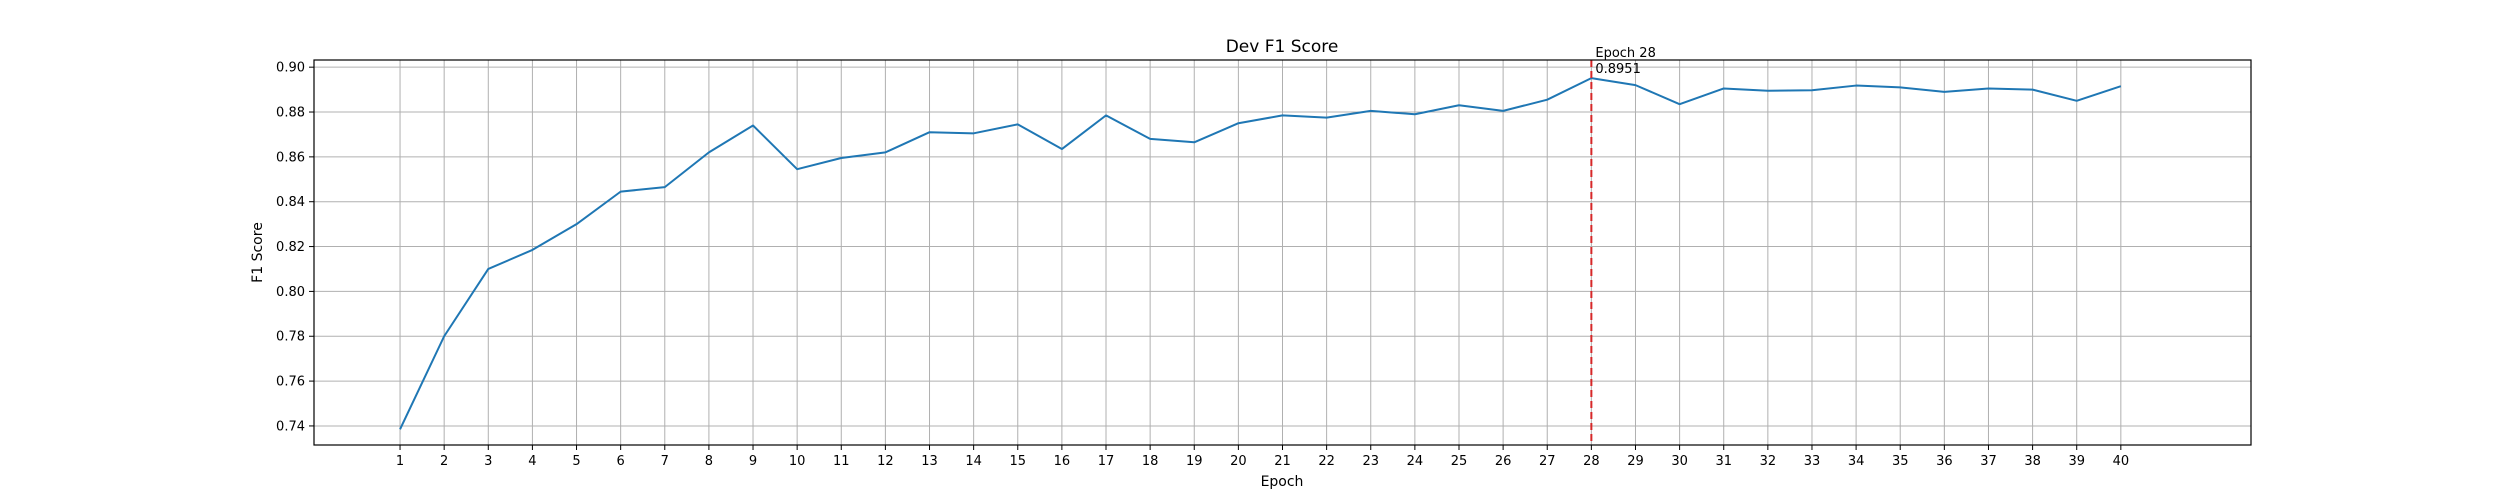 The height and width of the screenshot is (504, 2500). I want to click on x-tick-label: 9, so click(753, 461).